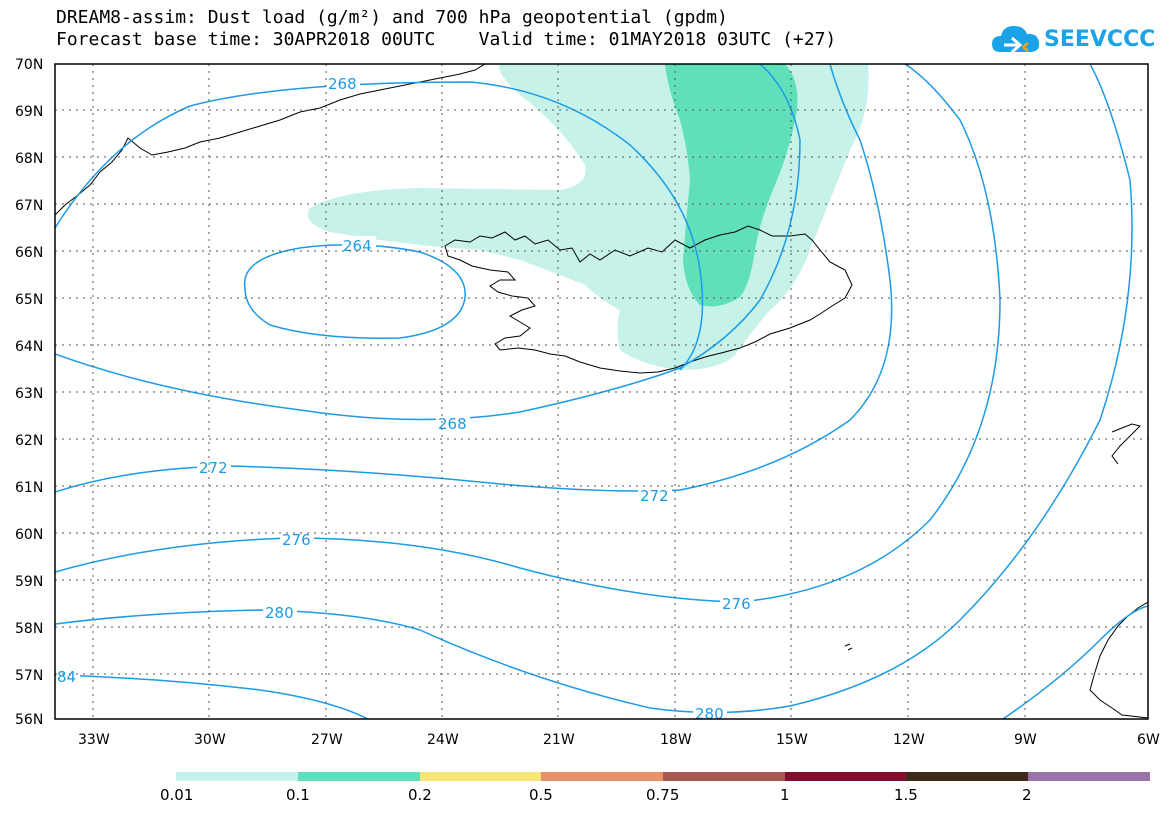 The image size is (1175, 815). I want to click on lat-label: 70N, so click(29, 65).